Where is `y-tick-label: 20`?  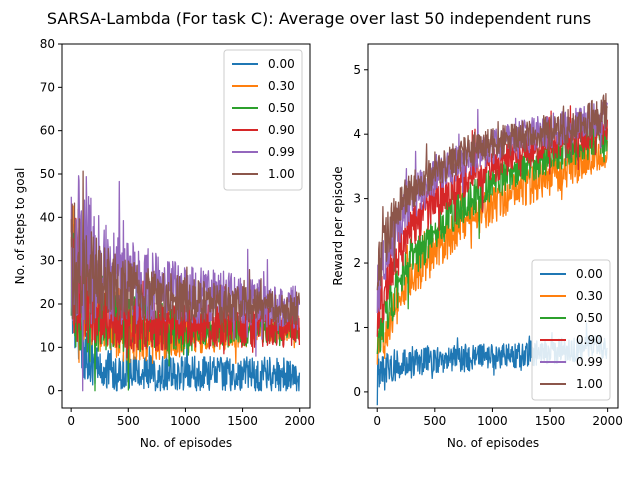
y-tick-label: 20 is located at coordinates (47, 304).